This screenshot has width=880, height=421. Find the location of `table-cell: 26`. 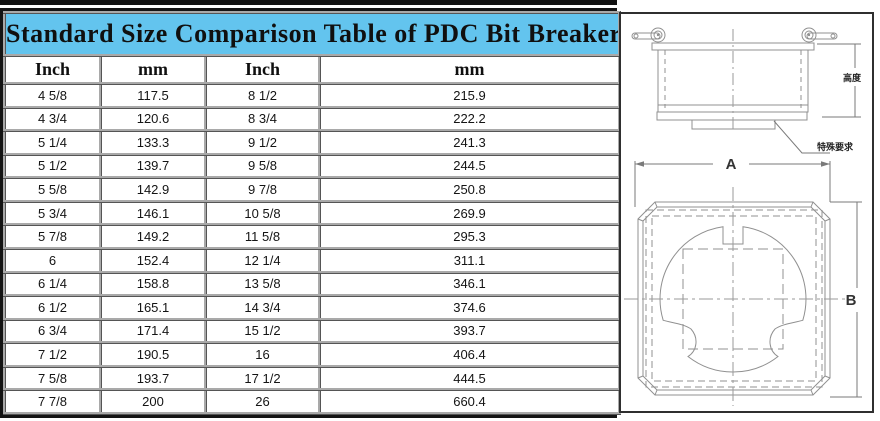

table-cell: 26 is located at coordinates (262, 401).